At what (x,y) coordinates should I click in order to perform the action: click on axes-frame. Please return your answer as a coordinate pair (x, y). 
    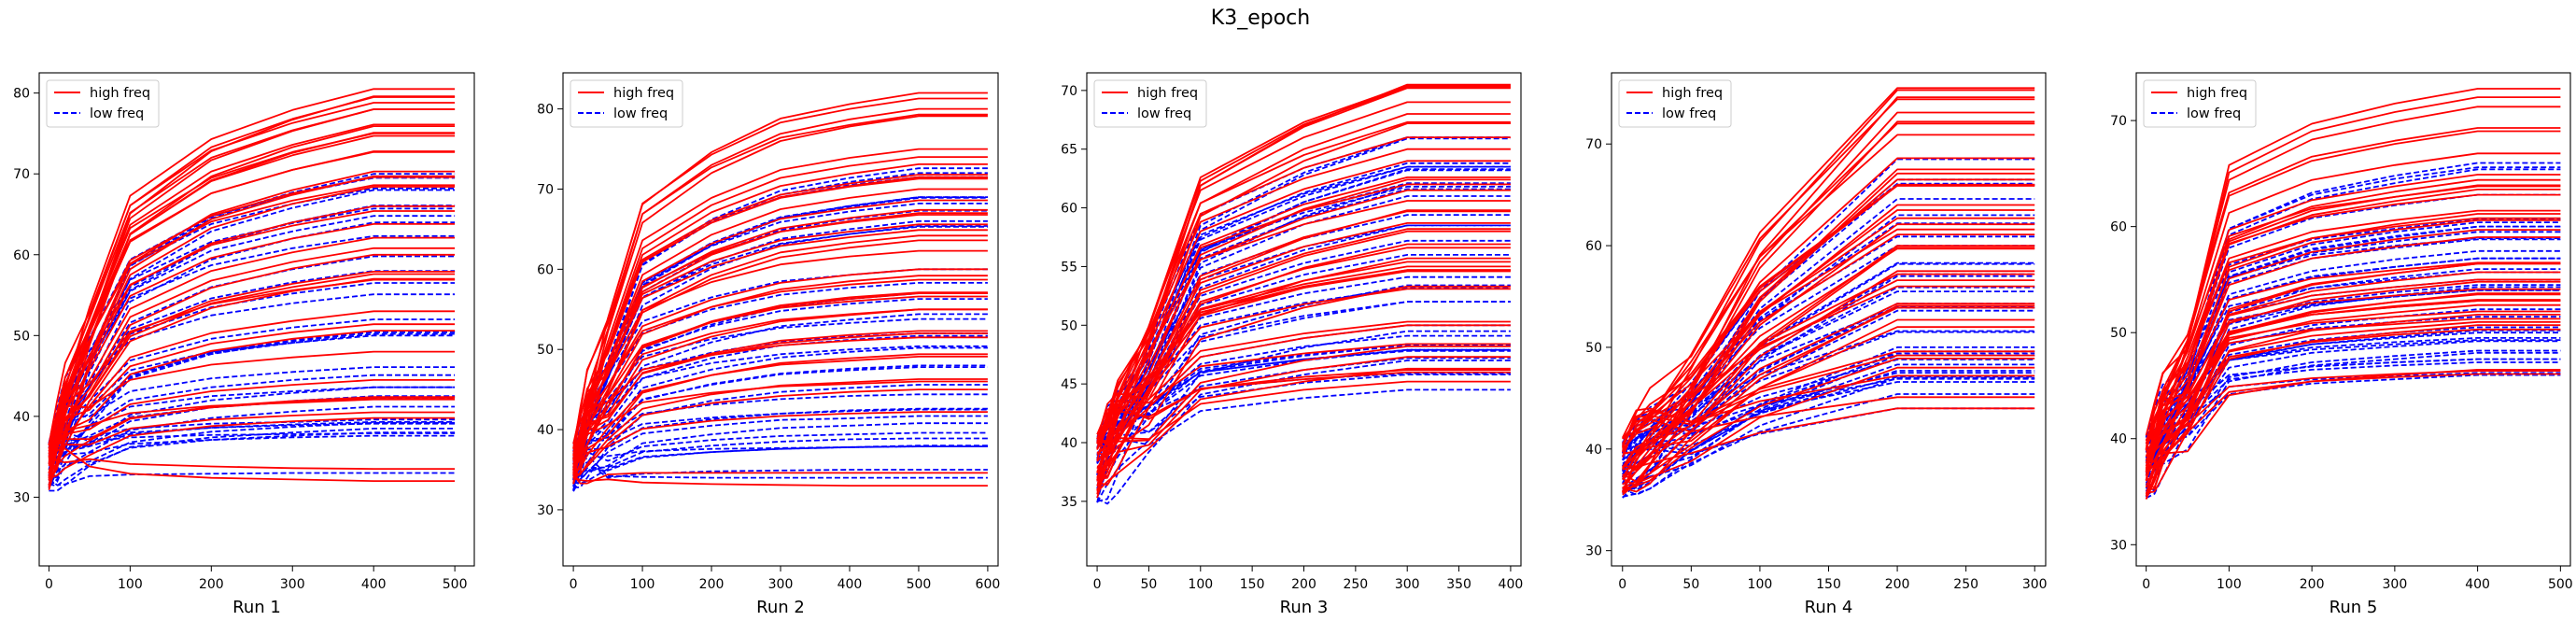
    Looking at the image, I should click on (256, 320).